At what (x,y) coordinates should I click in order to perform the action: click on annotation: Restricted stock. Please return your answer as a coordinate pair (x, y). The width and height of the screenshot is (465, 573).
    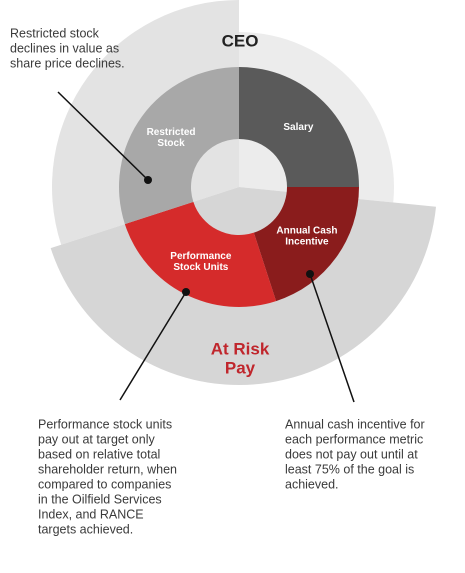
    Looking at the image, I should click on (55, 33).